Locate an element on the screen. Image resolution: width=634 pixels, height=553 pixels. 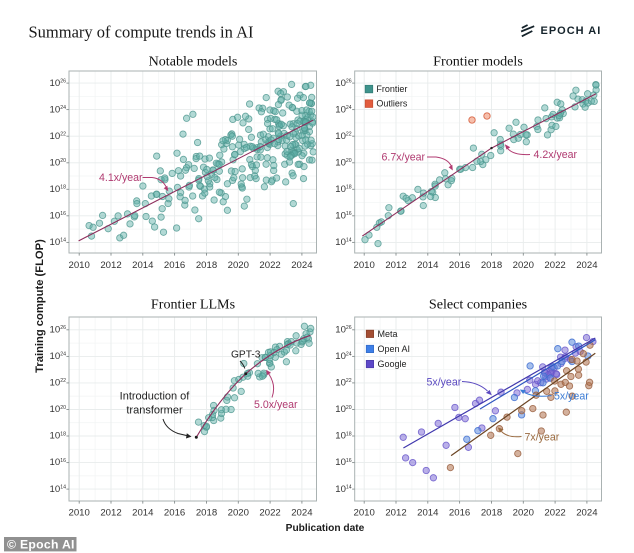
svg-text: Open AI is located at coordinates (394, 349).